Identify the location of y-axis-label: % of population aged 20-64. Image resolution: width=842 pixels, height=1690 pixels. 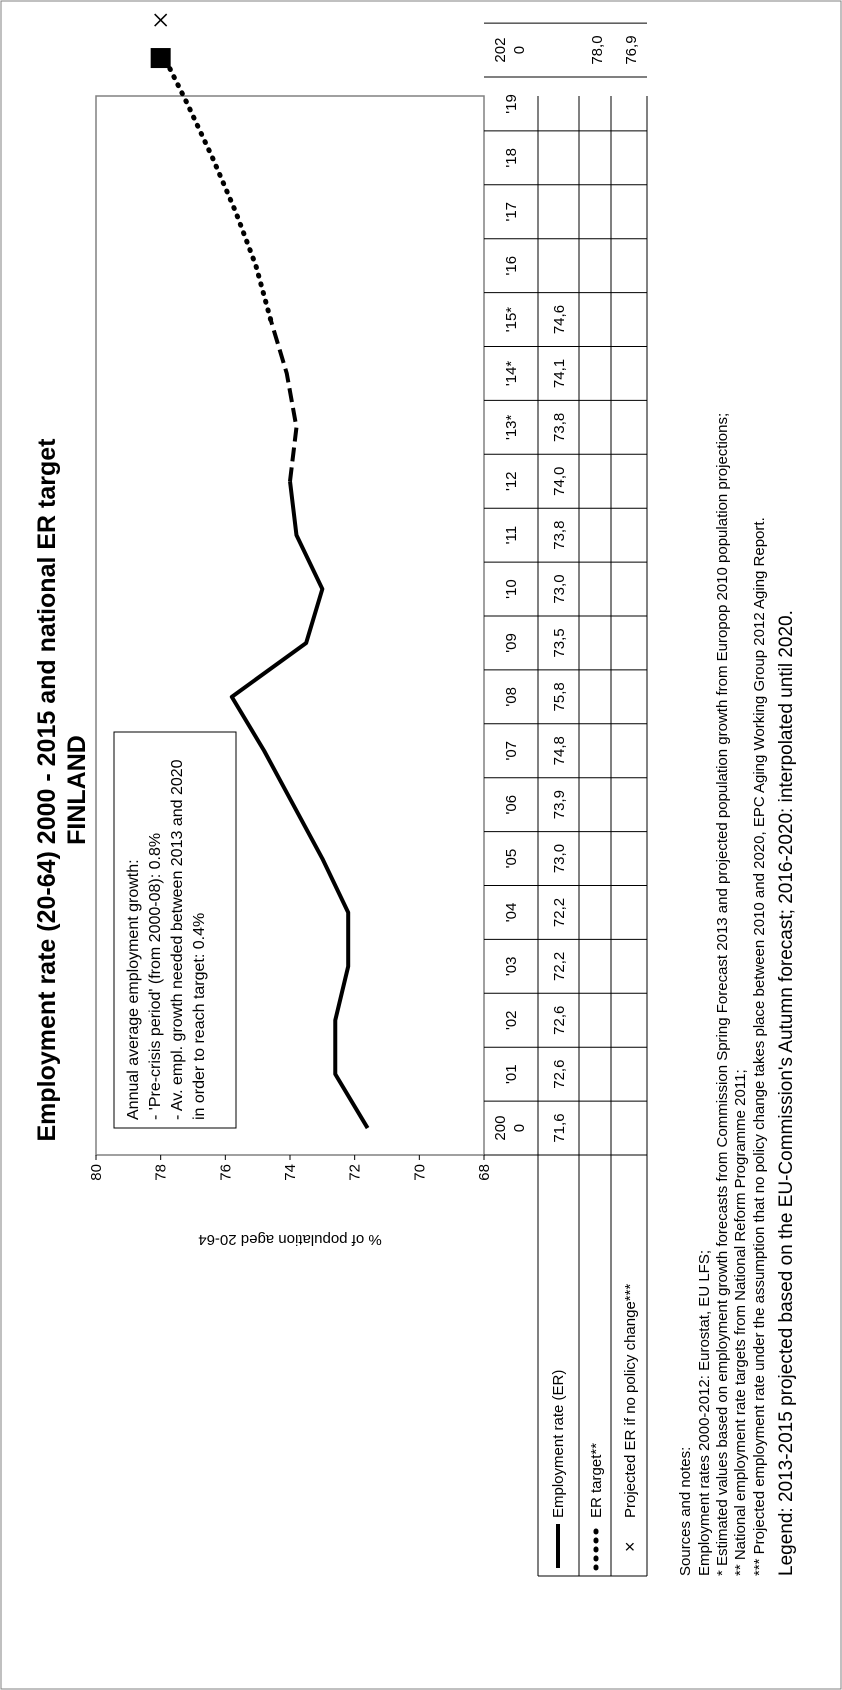
(289, 1239).